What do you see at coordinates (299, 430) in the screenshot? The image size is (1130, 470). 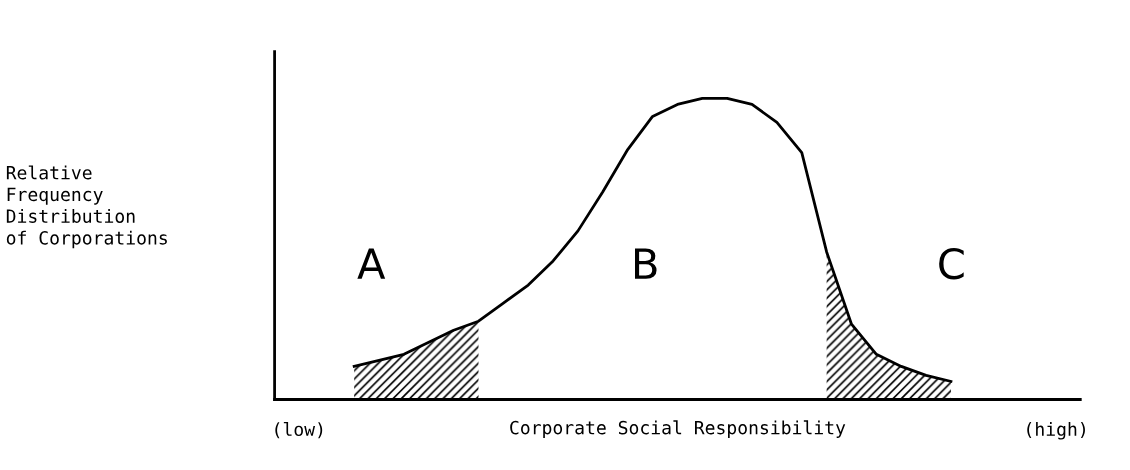 I see `text: (low)` at bounding box center [299, 430].